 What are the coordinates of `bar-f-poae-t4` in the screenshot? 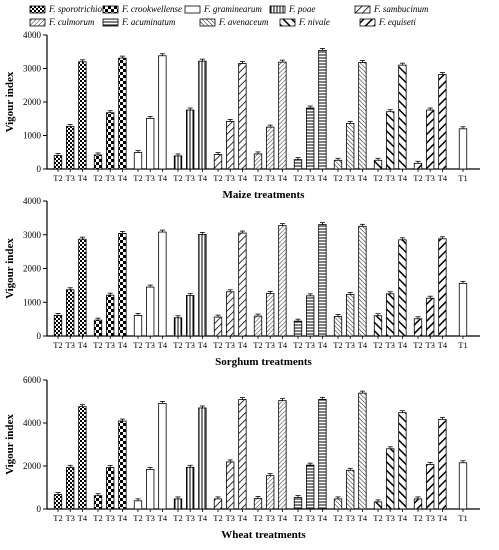 It's located at (202, 285).